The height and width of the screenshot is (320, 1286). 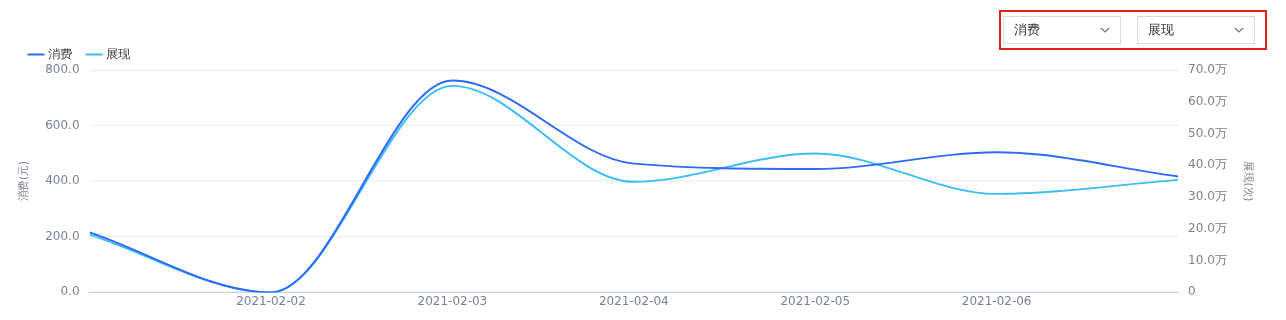 I want to click on y2-tick-label: 60.0万, so click(x=1208, y=100).